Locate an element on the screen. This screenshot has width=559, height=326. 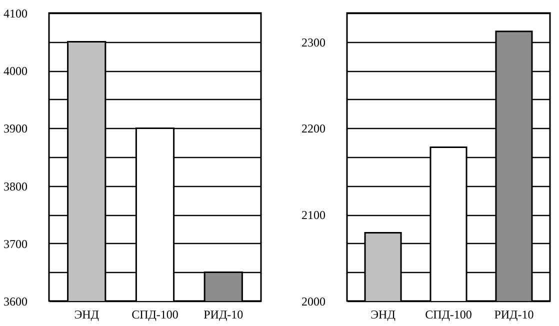
y-tick-label: 2300 is located at coordinates (314, 42).